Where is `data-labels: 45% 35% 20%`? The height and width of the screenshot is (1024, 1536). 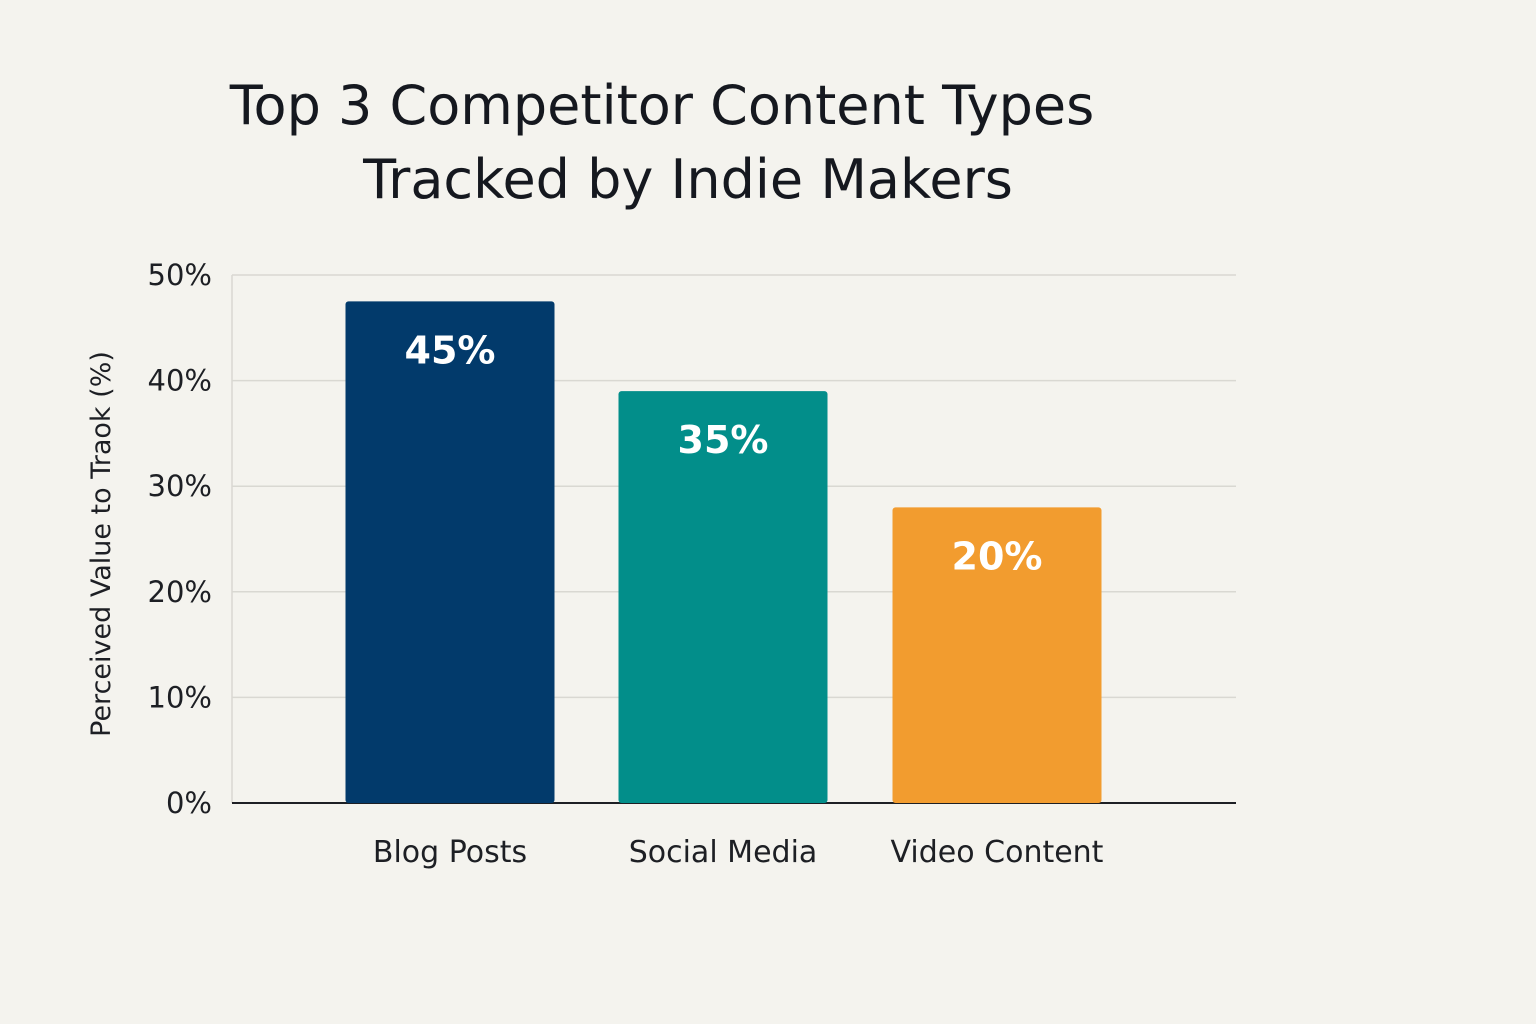 data-labels: 45% 35% 20% is located at coordinates (724, 453).